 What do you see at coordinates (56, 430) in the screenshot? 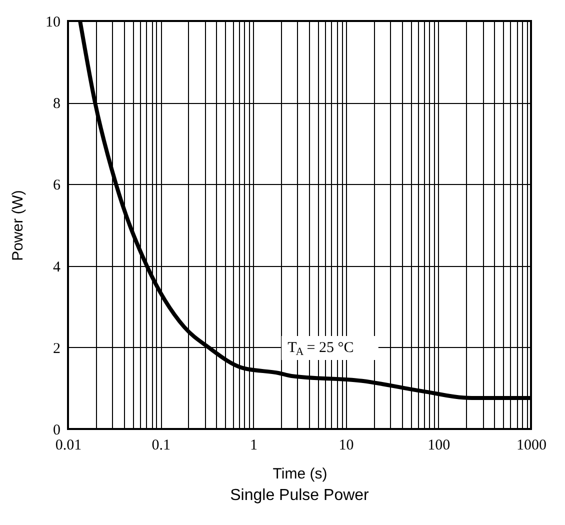
I see `y-tick-label: 0` at bounding box center [56, 430].